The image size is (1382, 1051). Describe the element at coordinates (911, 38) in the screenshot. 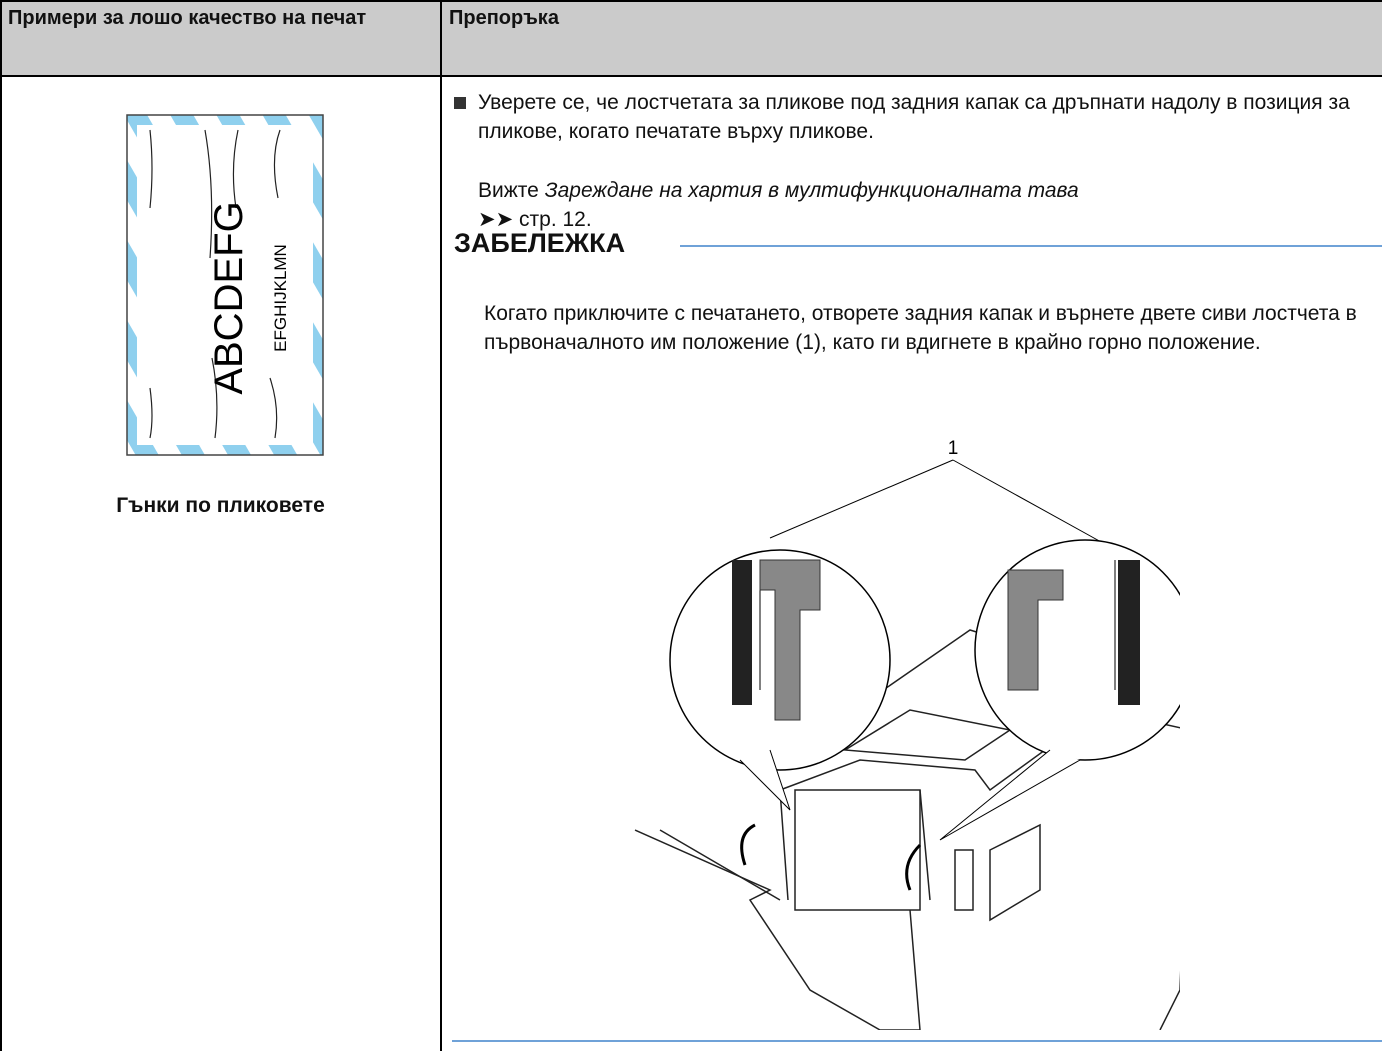

I see `header-cell: Препоръка` at that location.